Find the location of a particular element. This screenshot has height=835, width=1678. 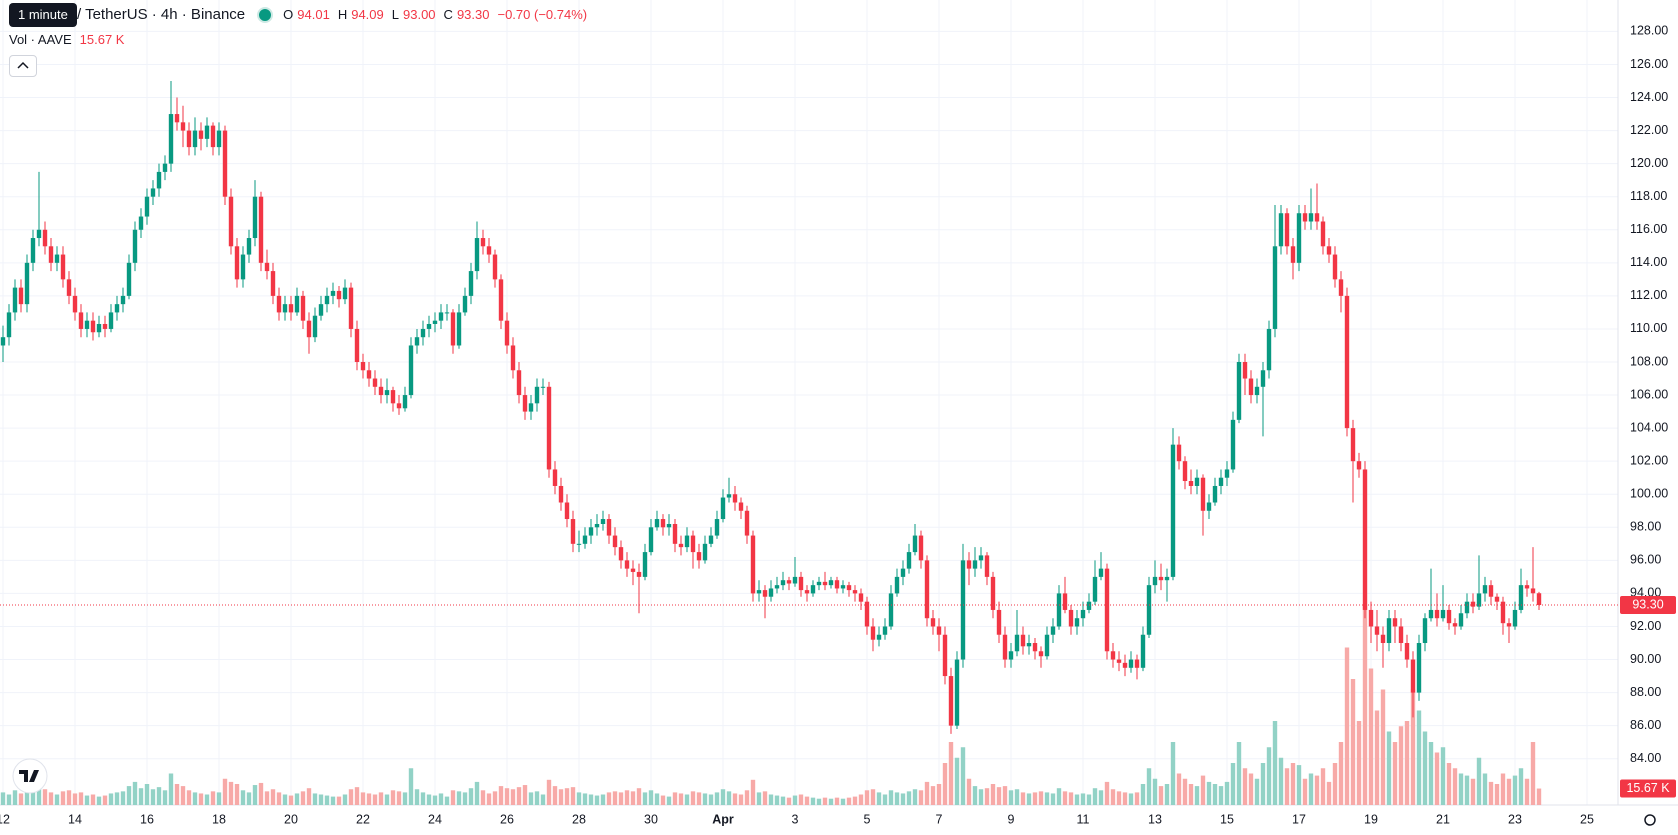

symbol: / TetherUS · 4h · Binance is located at coordinates (161, 14).